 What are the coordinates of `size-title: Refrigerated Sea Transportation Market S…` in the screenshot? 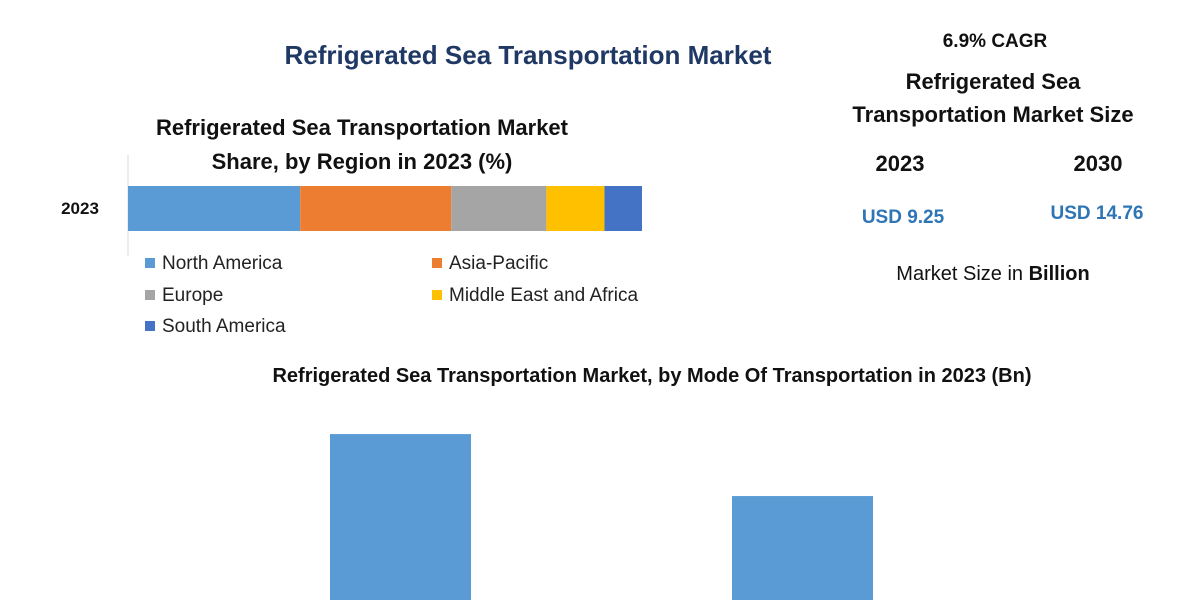 It's located at (993, 98).